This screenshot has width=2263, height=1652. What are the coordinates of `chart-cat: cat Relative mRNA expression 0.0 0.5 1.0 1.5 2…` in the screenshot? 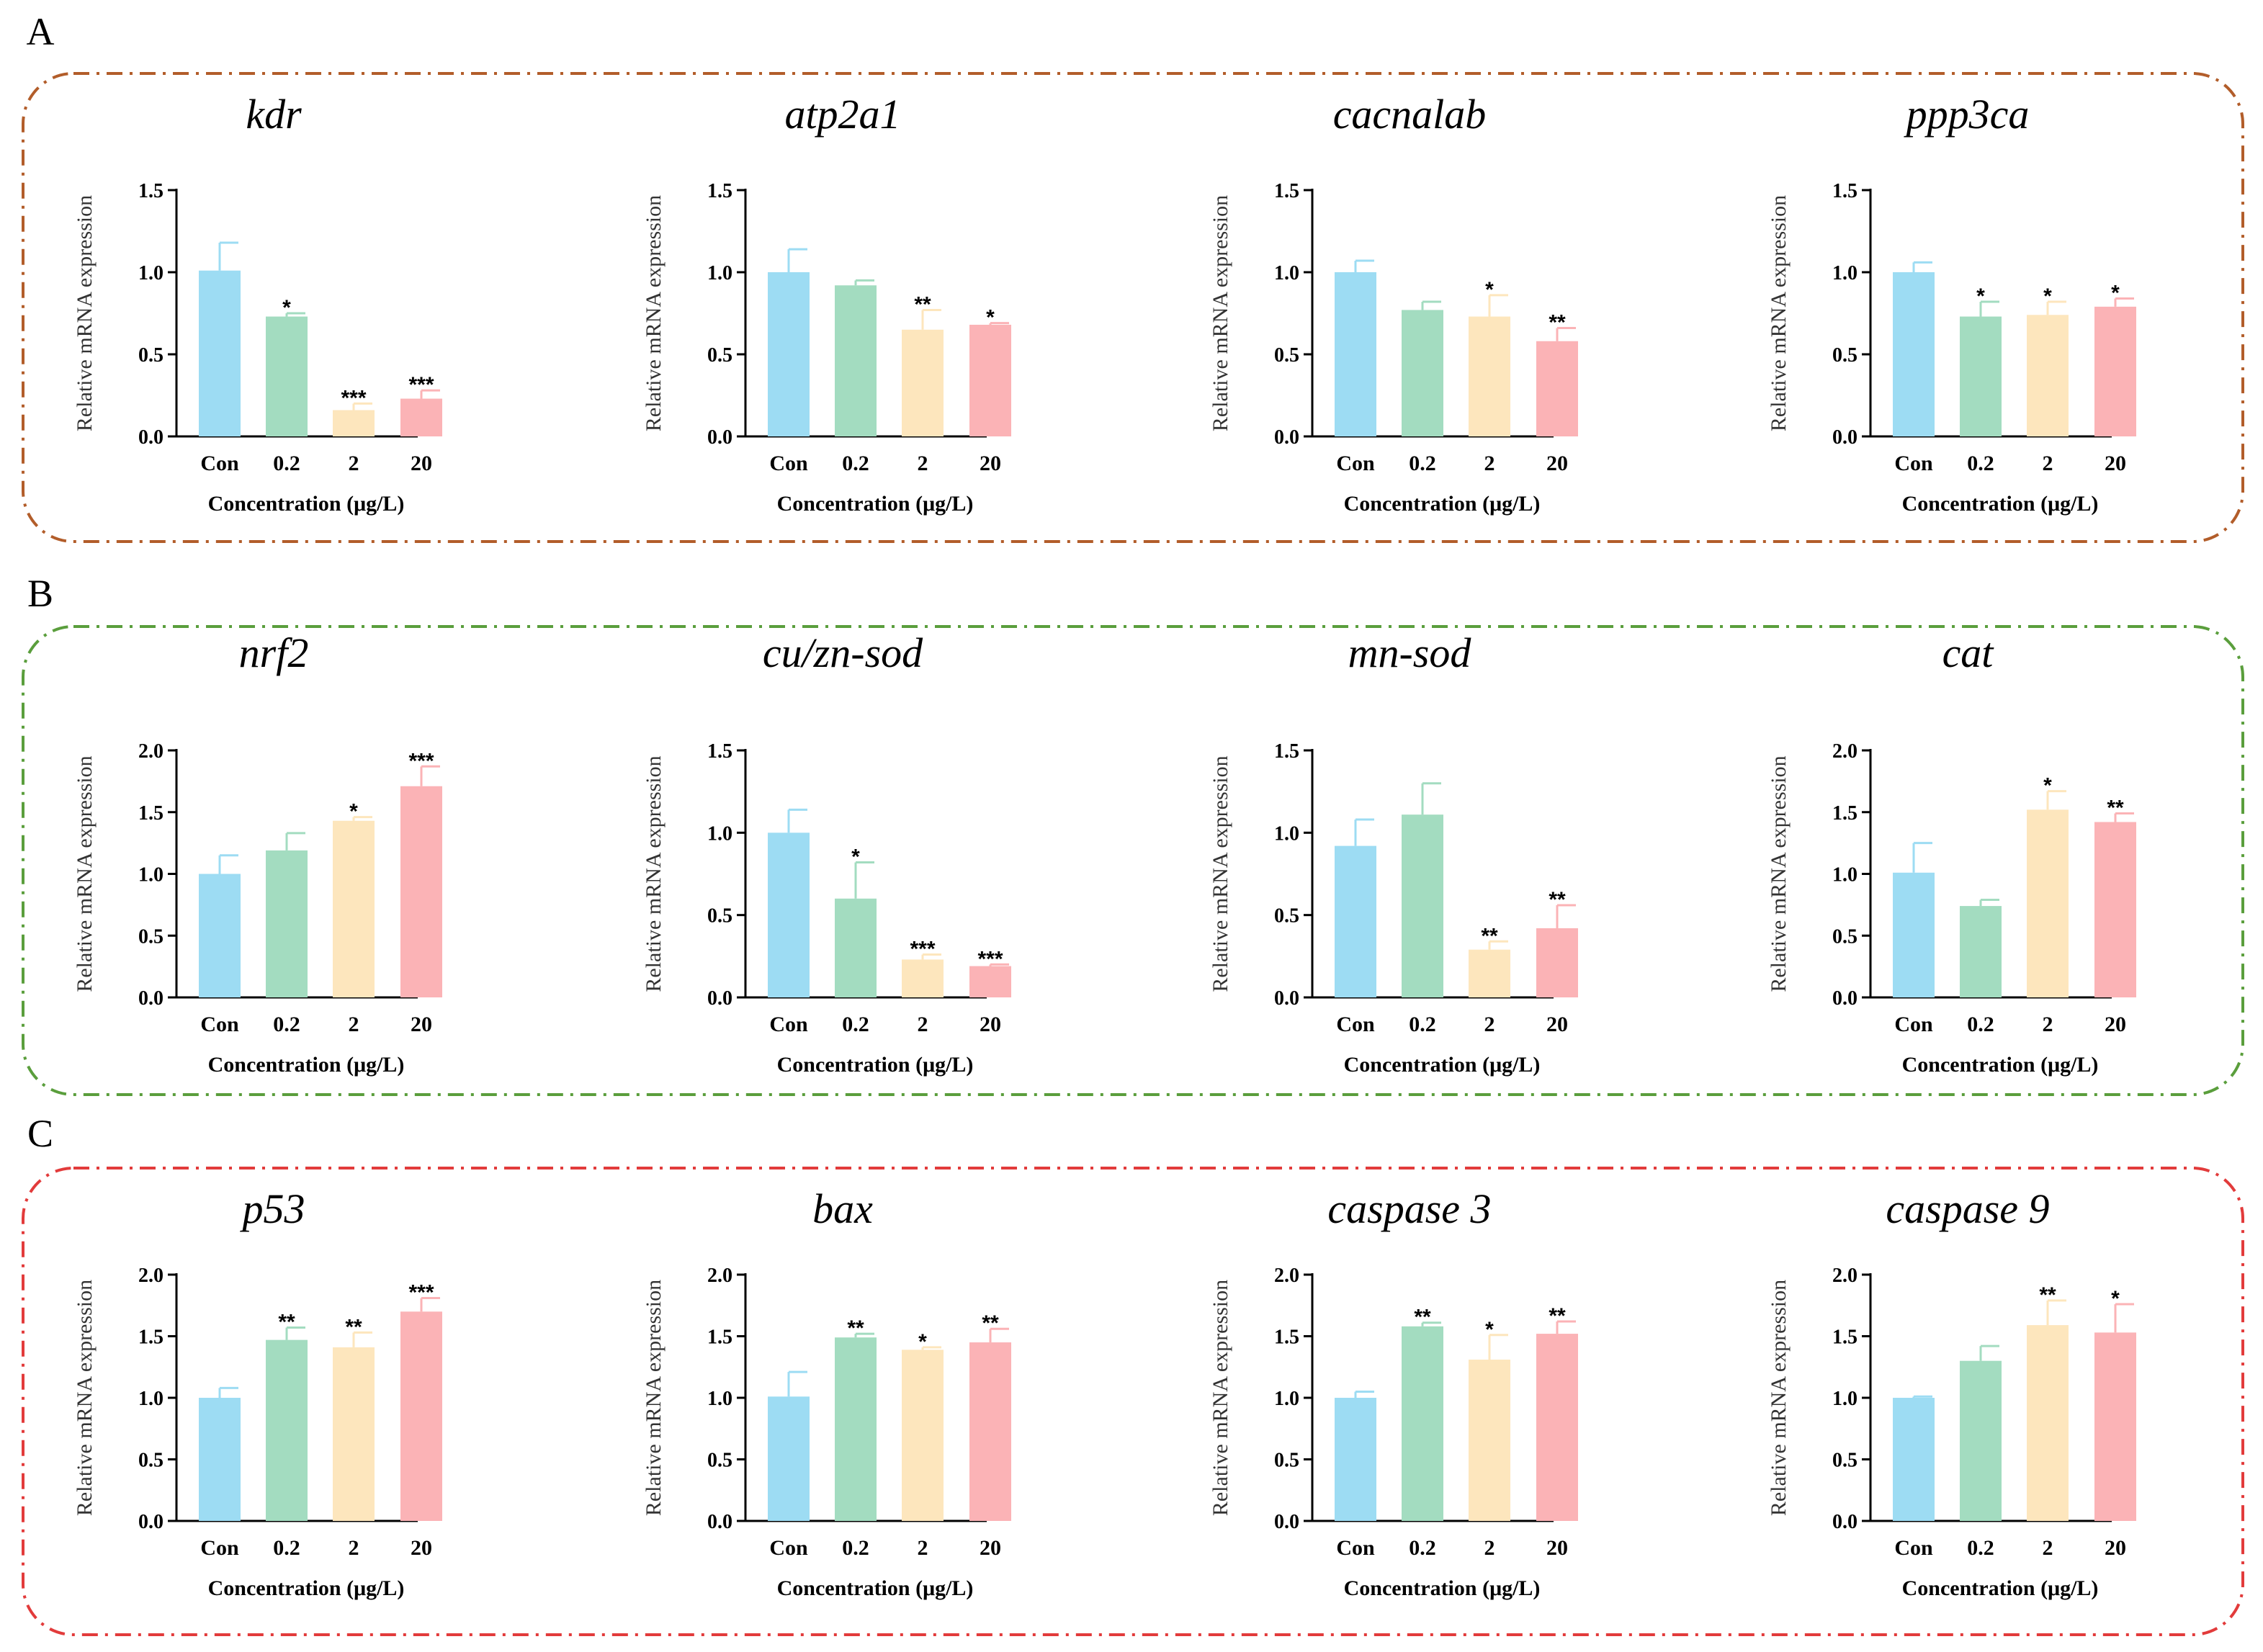 It's located at (1952, 853).